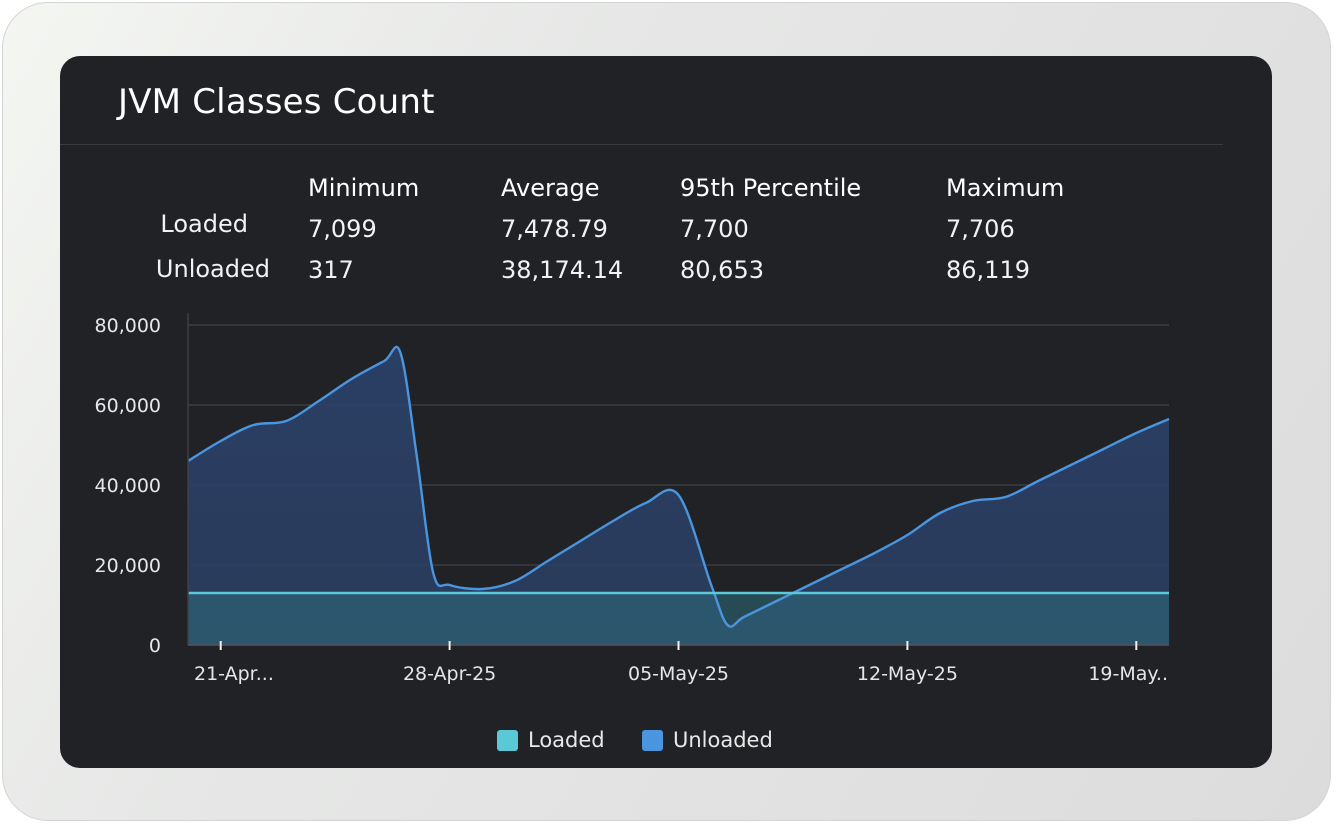 The width and height of the screenshot is (1337, 825). I want to click on legend-item-loaded: Loaded, so click(551, 740).